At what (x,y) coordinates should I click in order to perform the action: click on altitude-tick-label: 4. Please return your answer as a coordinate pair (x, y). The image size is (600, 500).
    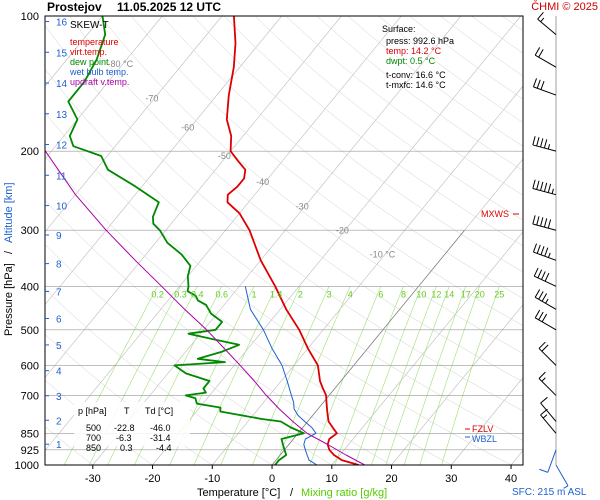
    Looking at the image, I should click on (59, 372).